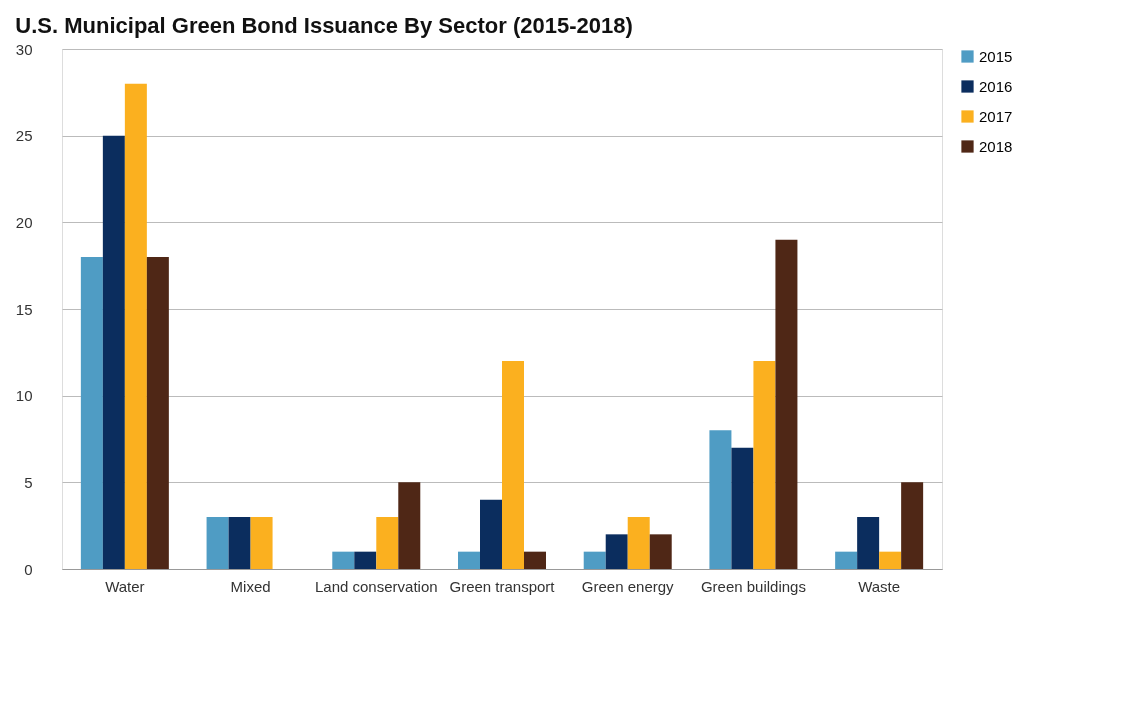 Image resolution: width=1145 pixels, height=724 pixels. What do you see at coordinates (125, 586) in the screenshot?
I see `x-tick-label: Water` at bounding box center [125, 586].